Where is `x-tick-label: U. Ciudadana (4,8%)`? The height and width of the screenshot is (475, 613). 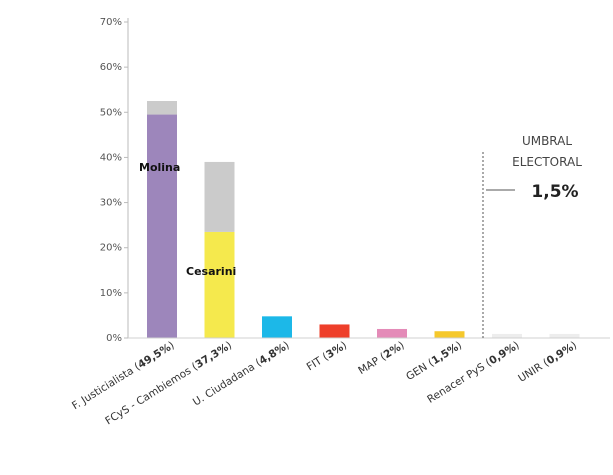 x-tick-label: U. Ciudadana (4,8%) is located at coordinates (241, 373).